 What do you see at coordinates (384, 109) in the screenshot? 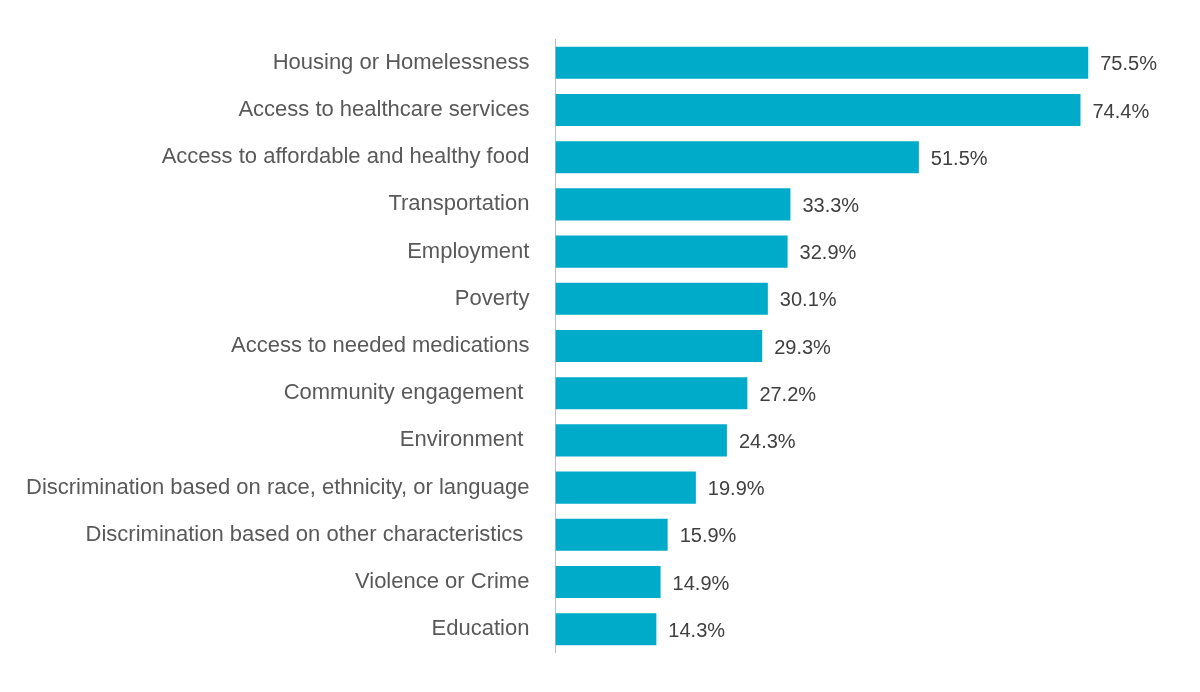
I see `y-tick-label: Access to healthcare services` at bounding box center [384, 109].